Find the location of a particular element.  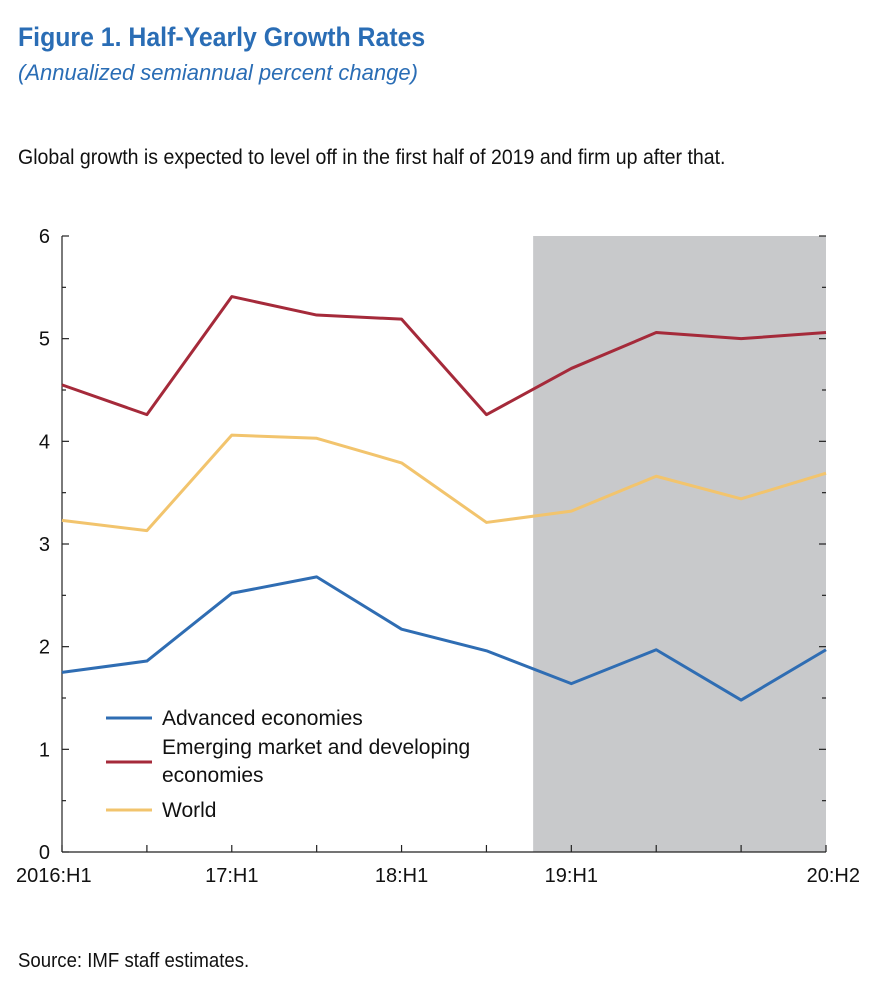

series-line-advanced is located at coordinates (444, 638).